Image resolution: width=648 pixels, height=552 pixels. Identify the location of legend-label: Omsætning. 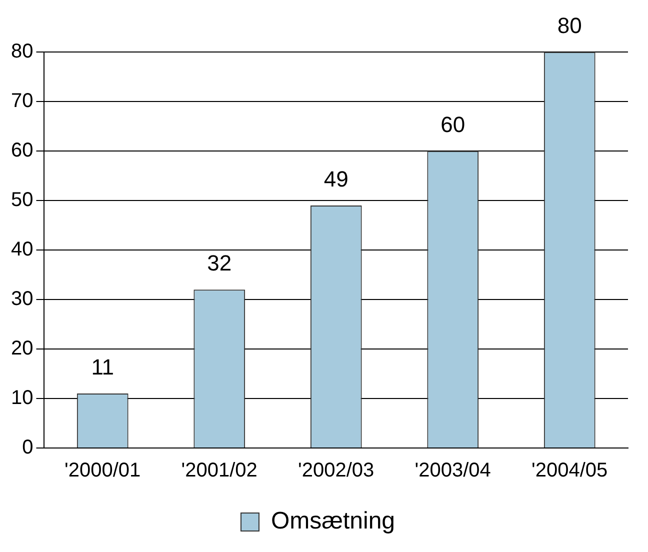
(333, 521).